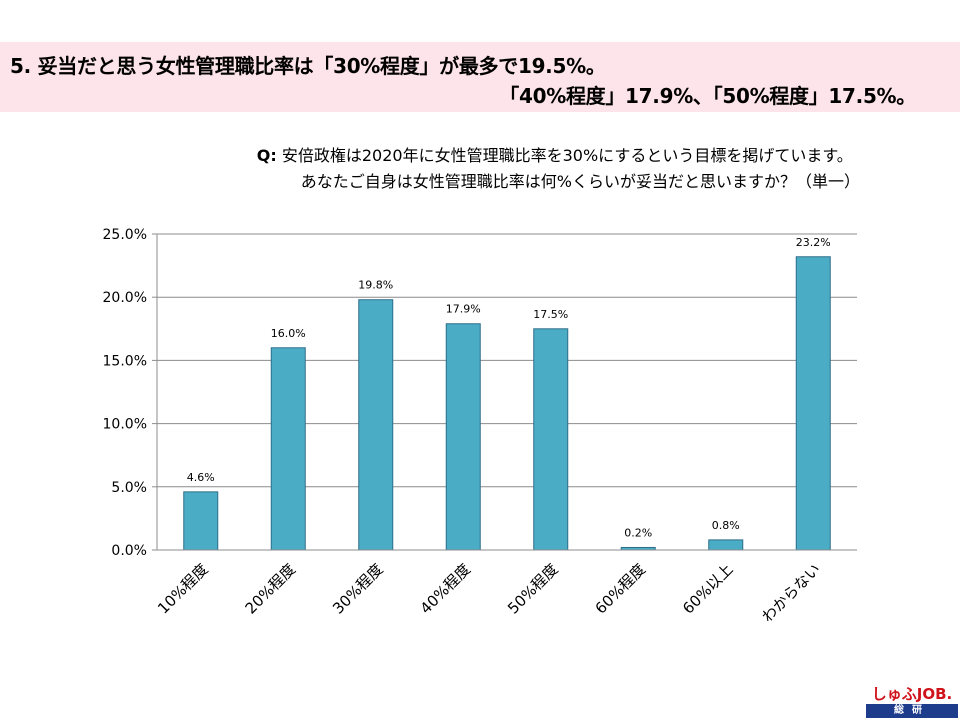 This screenshot has height=720, width=960. I want to click on bar-value-label: 4.6%, so click(201, 477).